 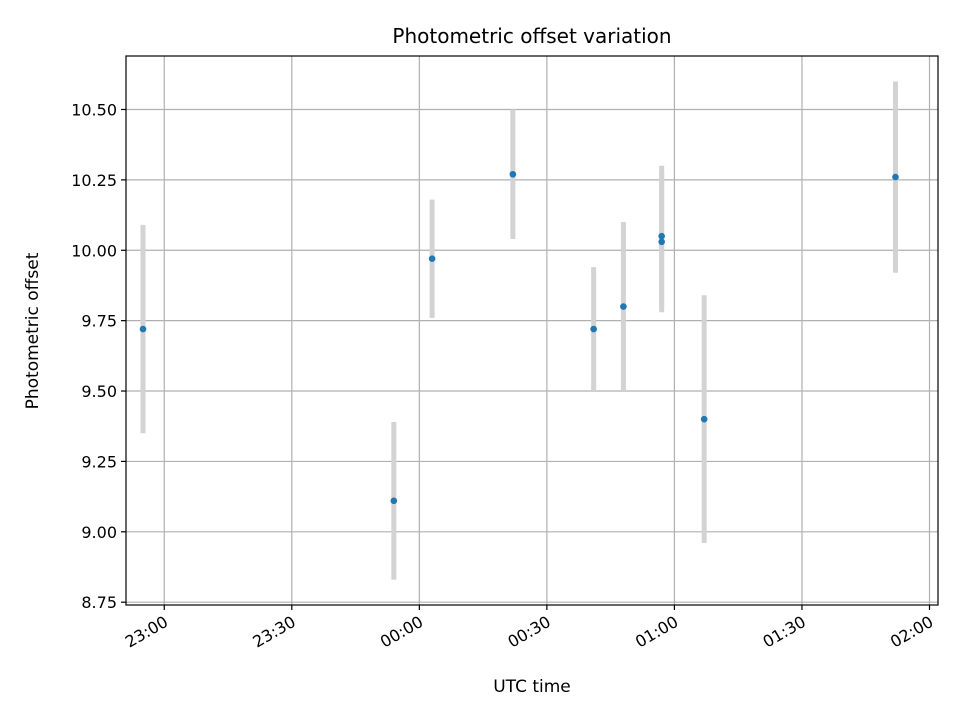 I want to click on y-tick-label: 10.25, so click(x=94, y=180).